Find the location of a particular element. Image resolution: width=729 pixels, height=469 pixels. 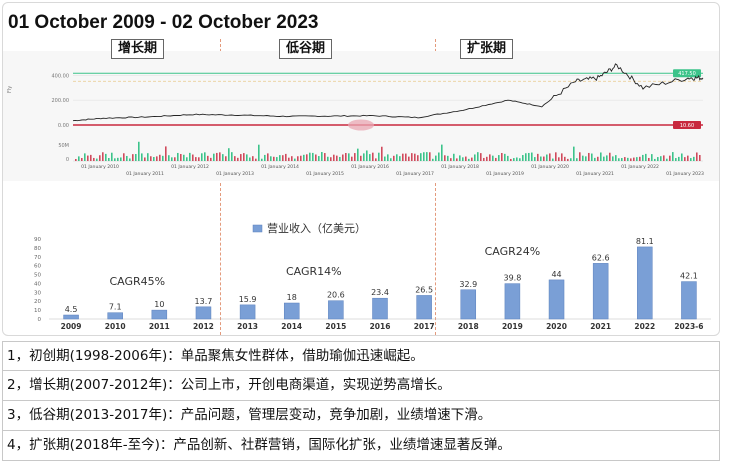

revenue-value-label: 42.1 is located at coordinates (689, 276).